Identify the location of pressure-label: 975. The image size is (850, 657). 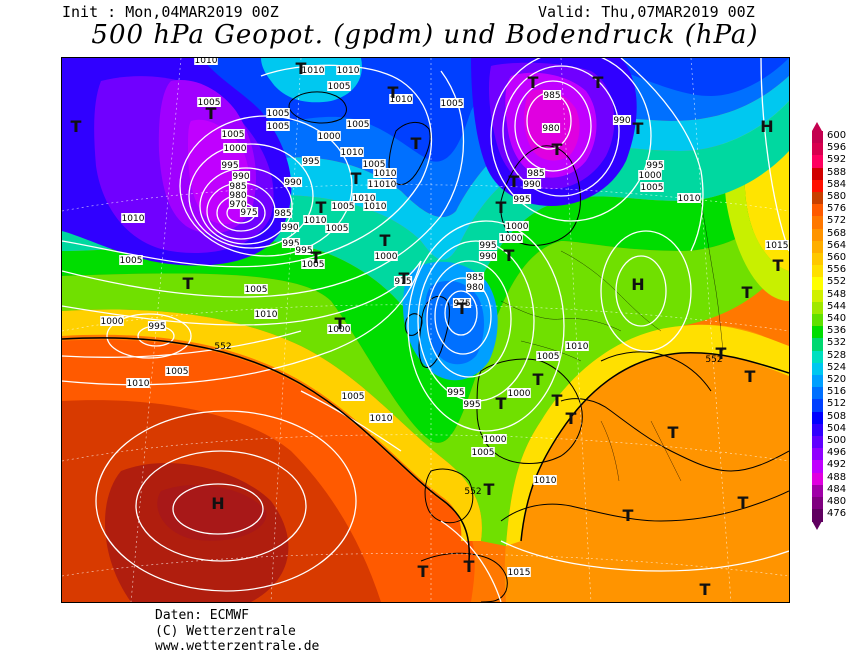
(248, 213).